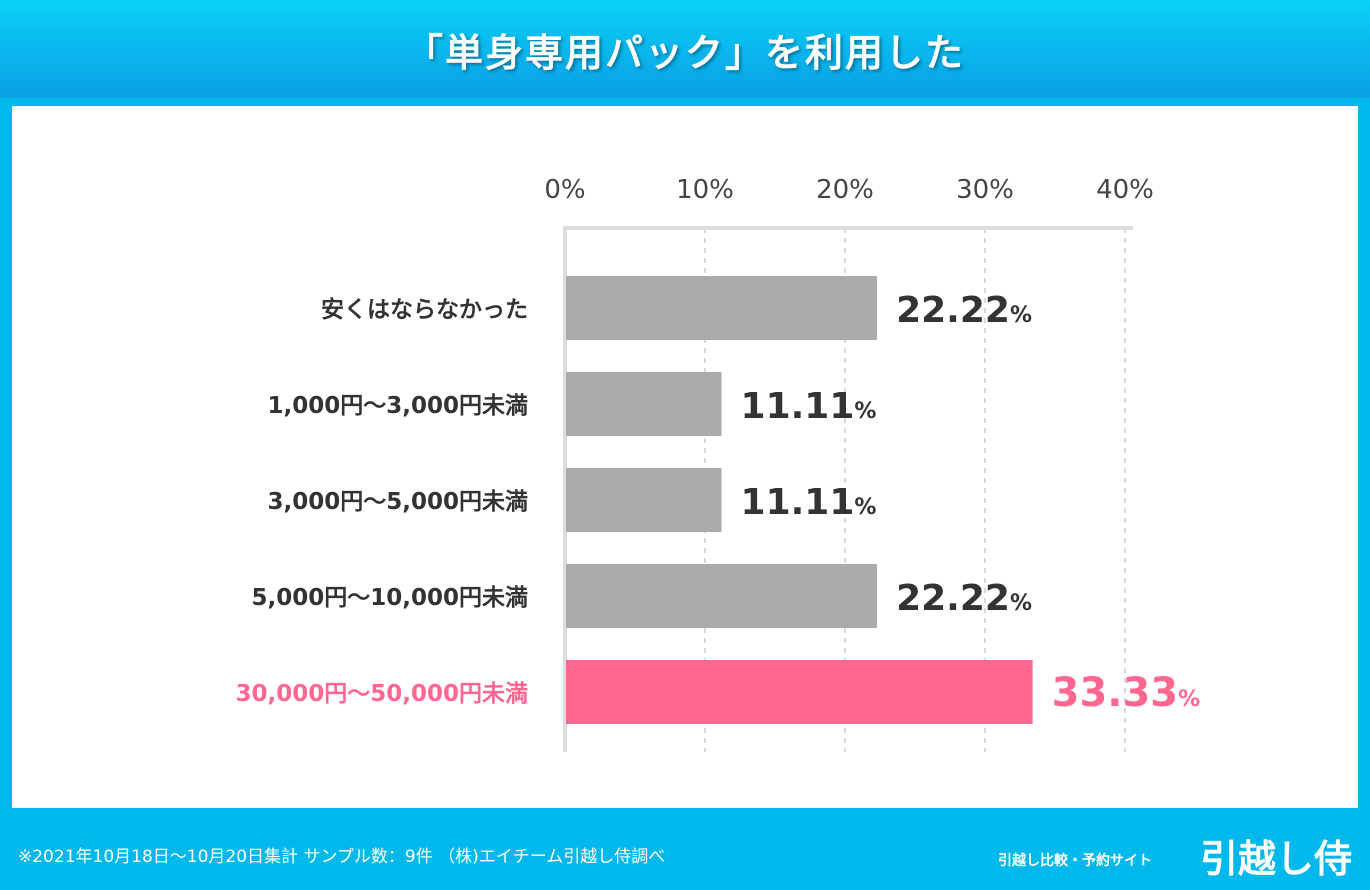  I want to click on x-tick-label: 30%, so click(985, 190).